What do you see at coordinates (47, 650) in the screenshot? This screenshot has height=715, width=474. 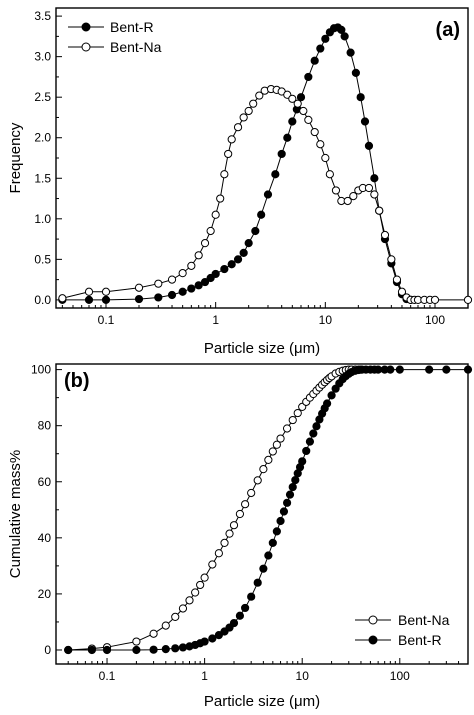 I see `panel-b-y-tick-label: 0` at bounding box center [47, 650].